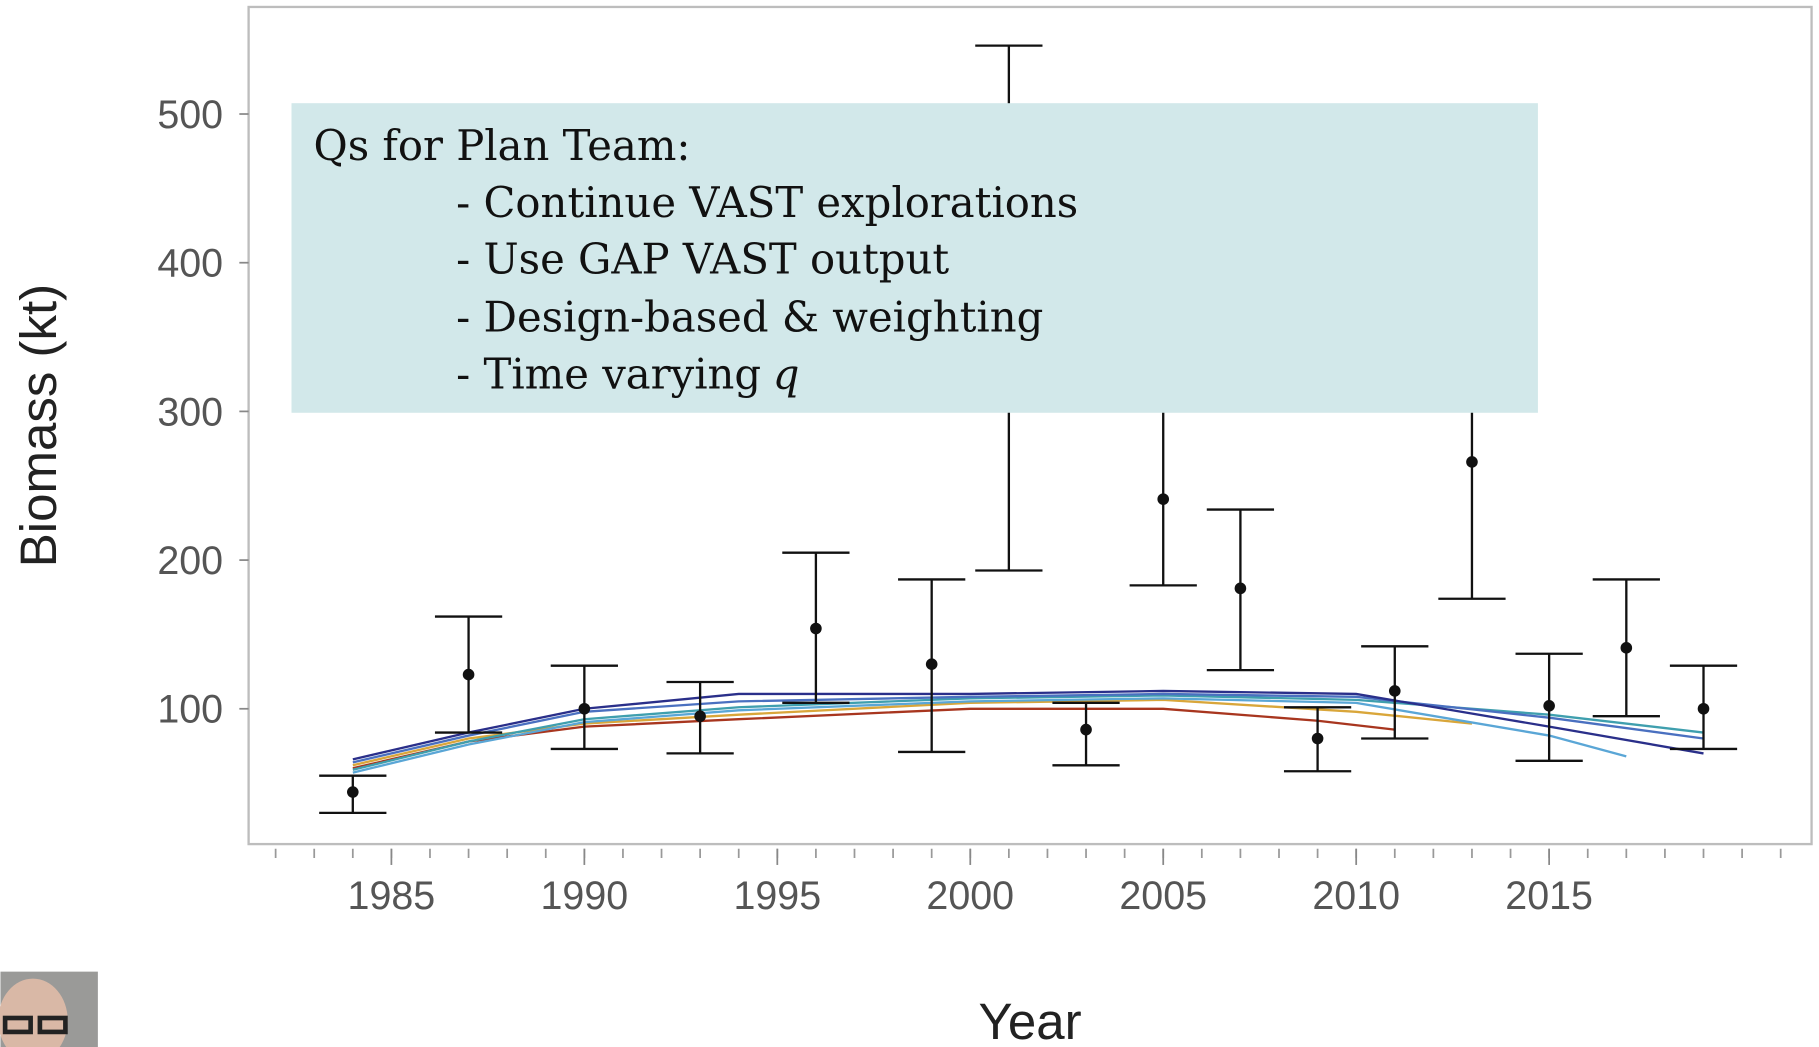  What do you see at coordinates (190, 115) in the screenshot?
I see `y-tick-label: 500` at bounding box center [190, 115].